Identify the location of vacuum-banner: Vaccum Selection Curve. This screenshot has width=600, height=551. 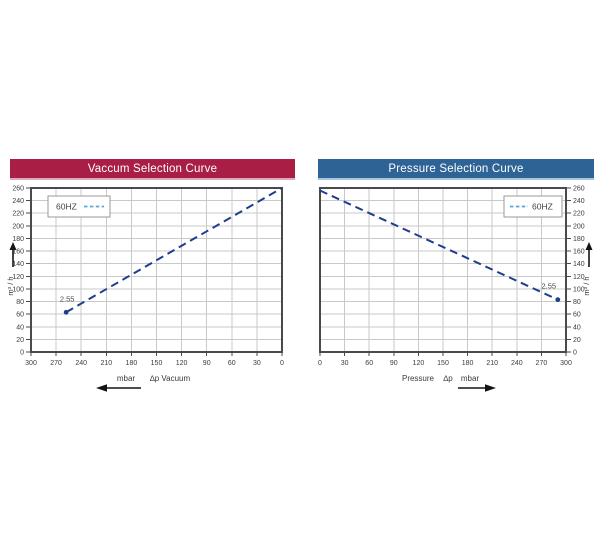
(152, 169).